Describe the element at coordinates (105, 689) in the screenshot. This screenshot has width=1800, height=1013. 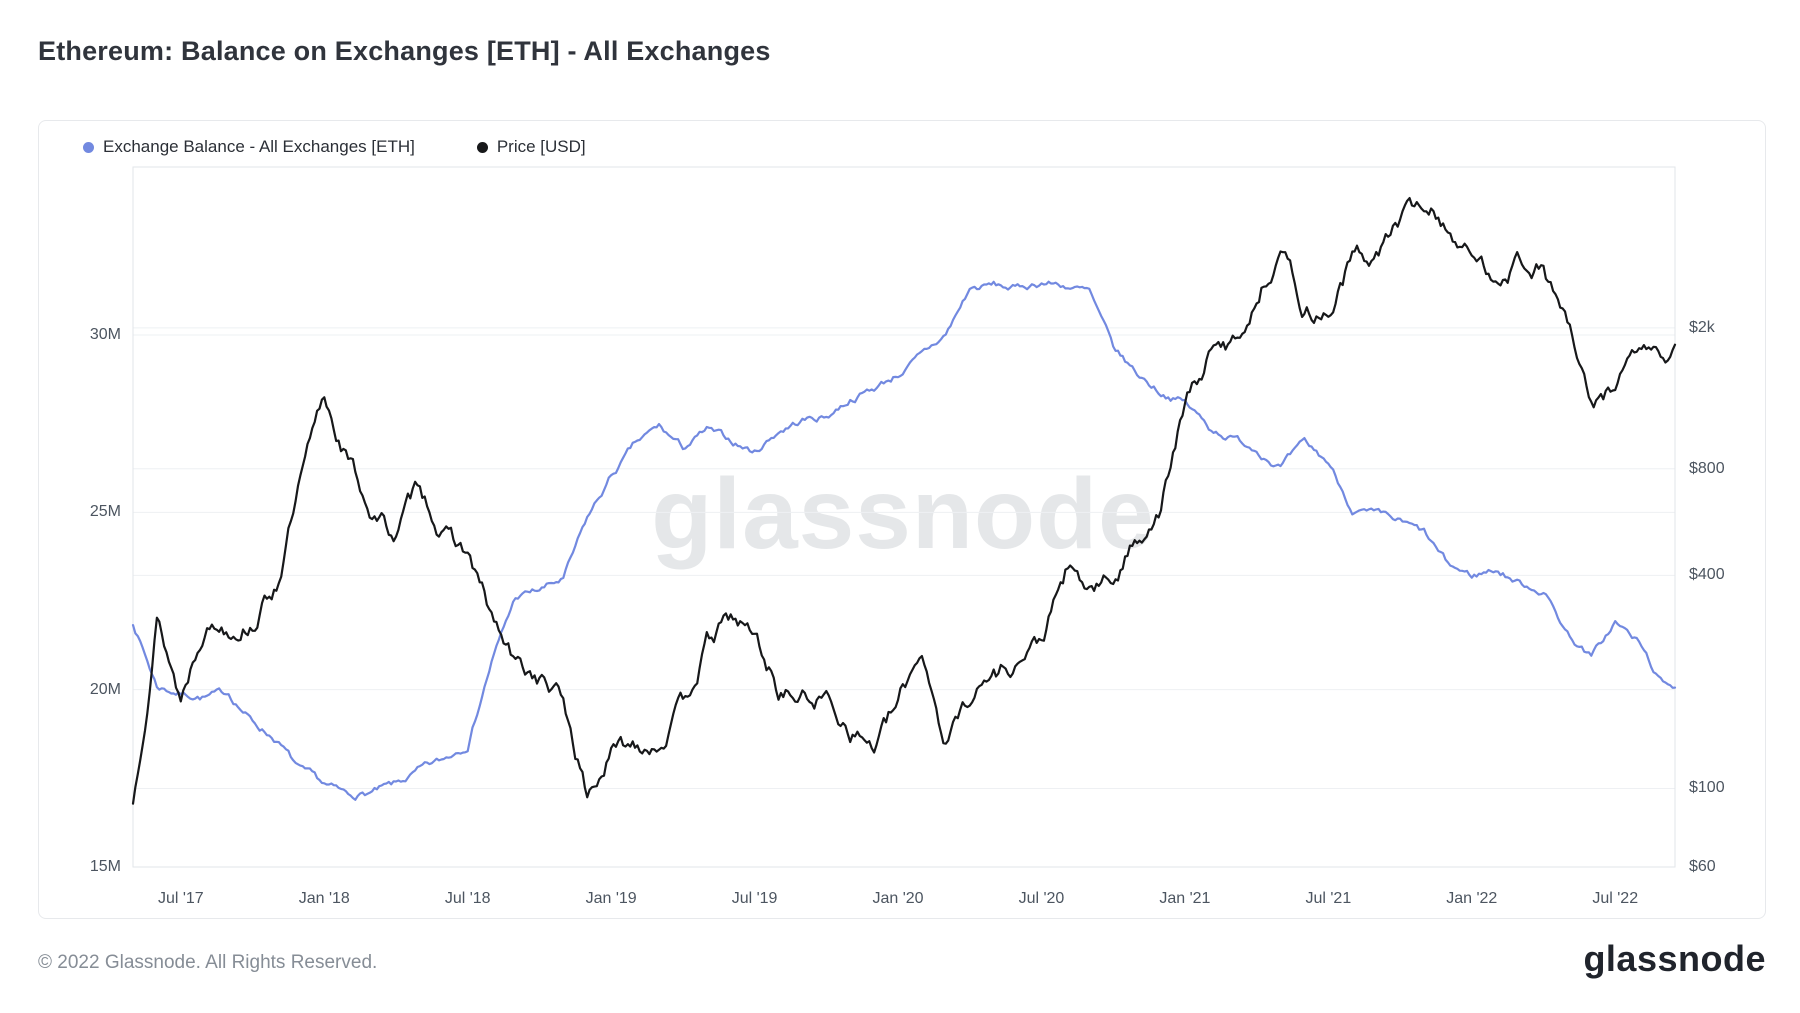
I see `y-axis-left-tick: 20M` at that location.